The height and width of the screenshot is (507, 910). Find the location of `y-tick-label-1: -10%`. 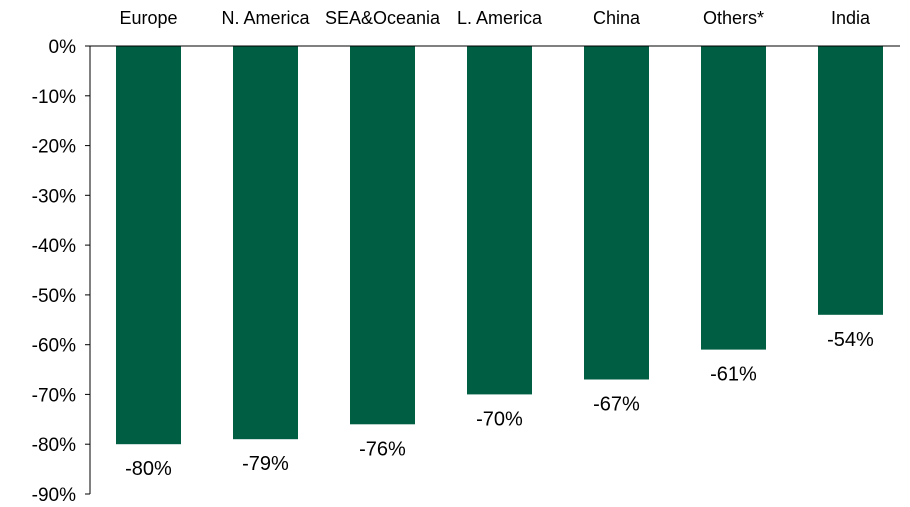

y-tick-label-1: -10% is located at coordinates (54, 97).